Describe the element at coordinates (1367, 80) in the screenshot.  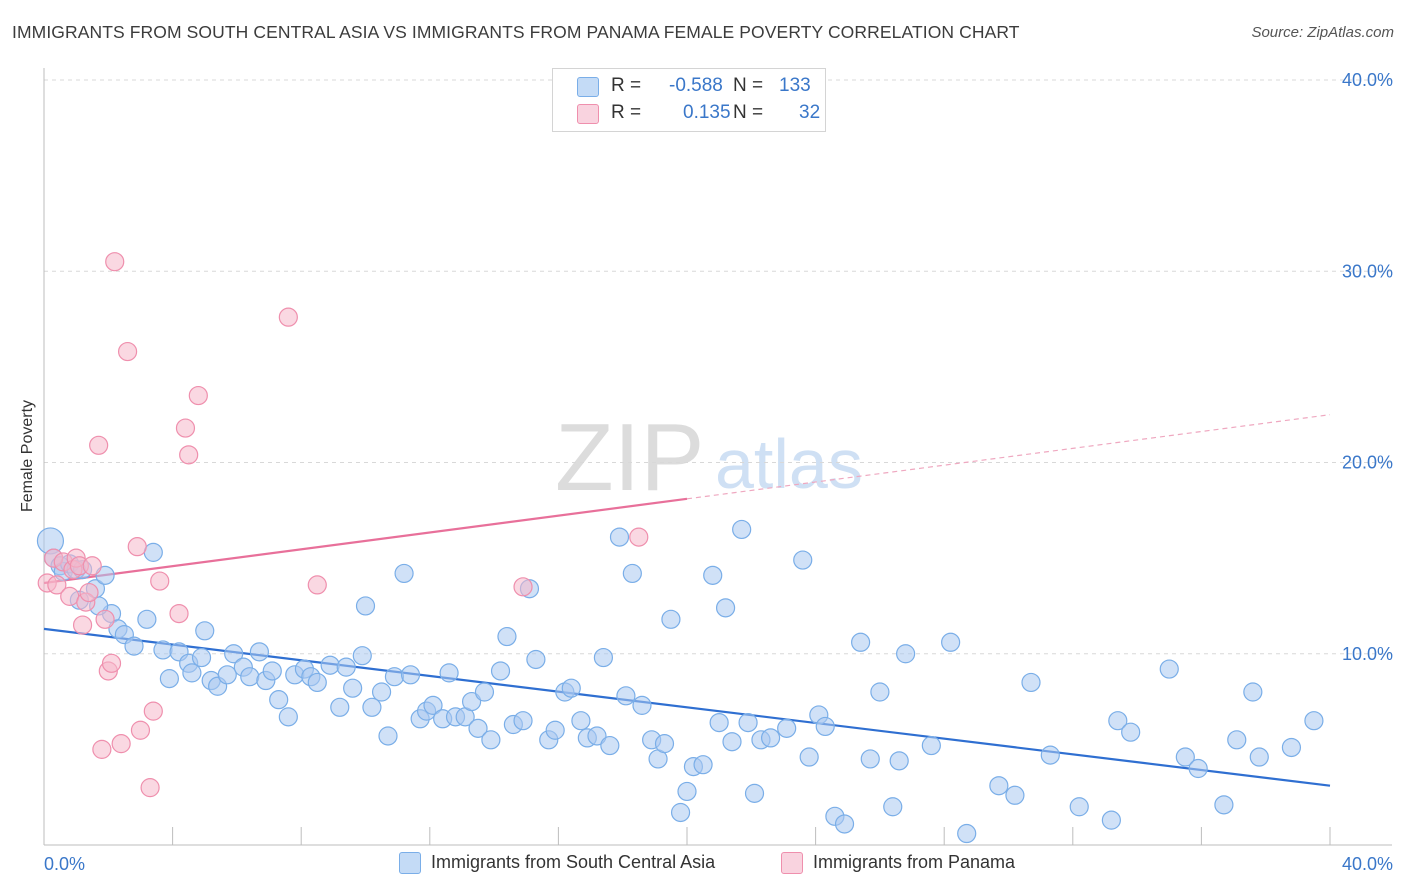
I see `y-tick-label: 40.0%` at that location.